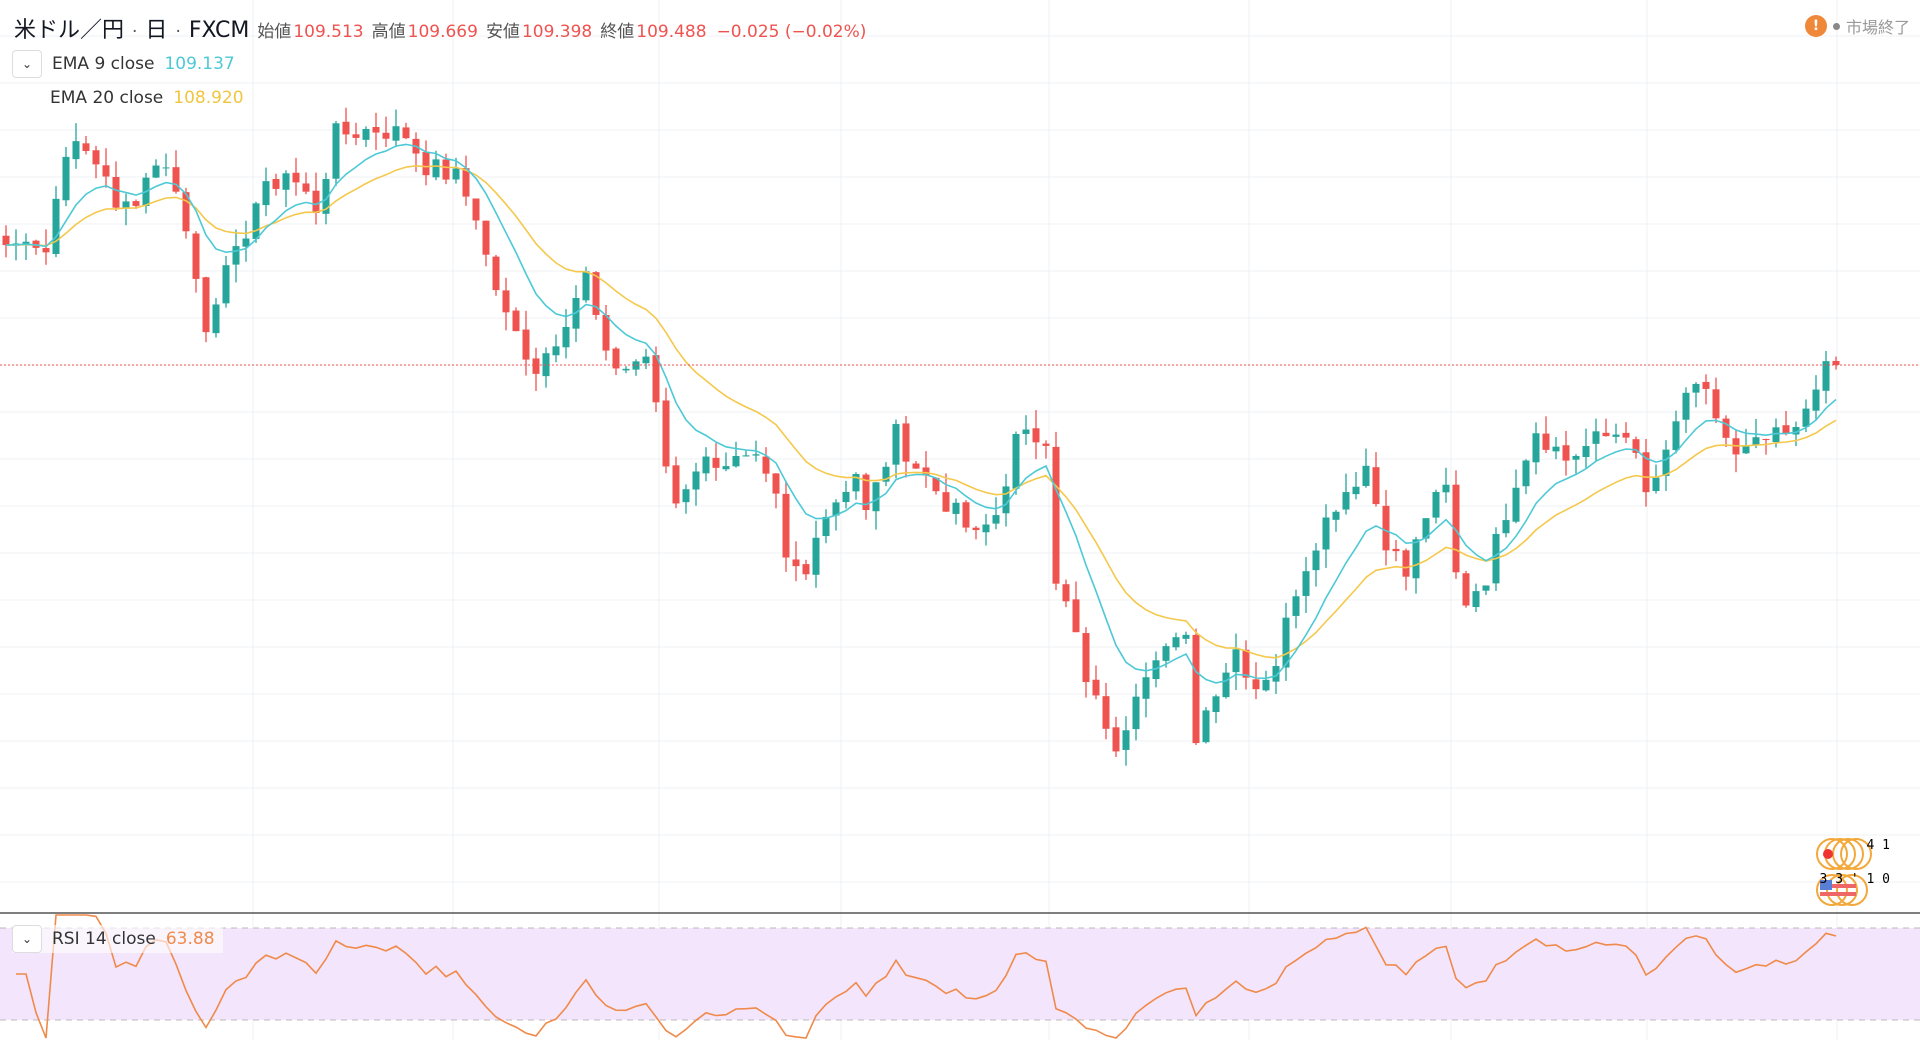  Describe the element at coordinates (1857, 26) in the screenshot. I see `market-status: ! 市場終了` at that location.